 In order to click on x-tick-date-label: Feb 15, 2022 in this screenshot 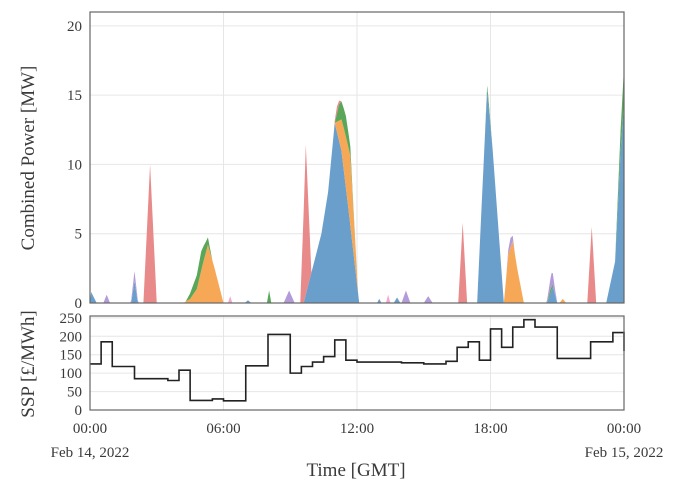, I will do `click(624, 453)`.